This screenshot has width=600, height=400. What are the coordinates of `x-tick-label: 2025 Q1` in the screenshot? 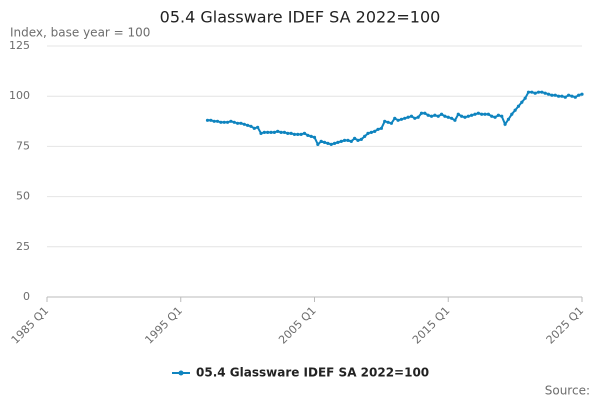 It's located at (565, 325).